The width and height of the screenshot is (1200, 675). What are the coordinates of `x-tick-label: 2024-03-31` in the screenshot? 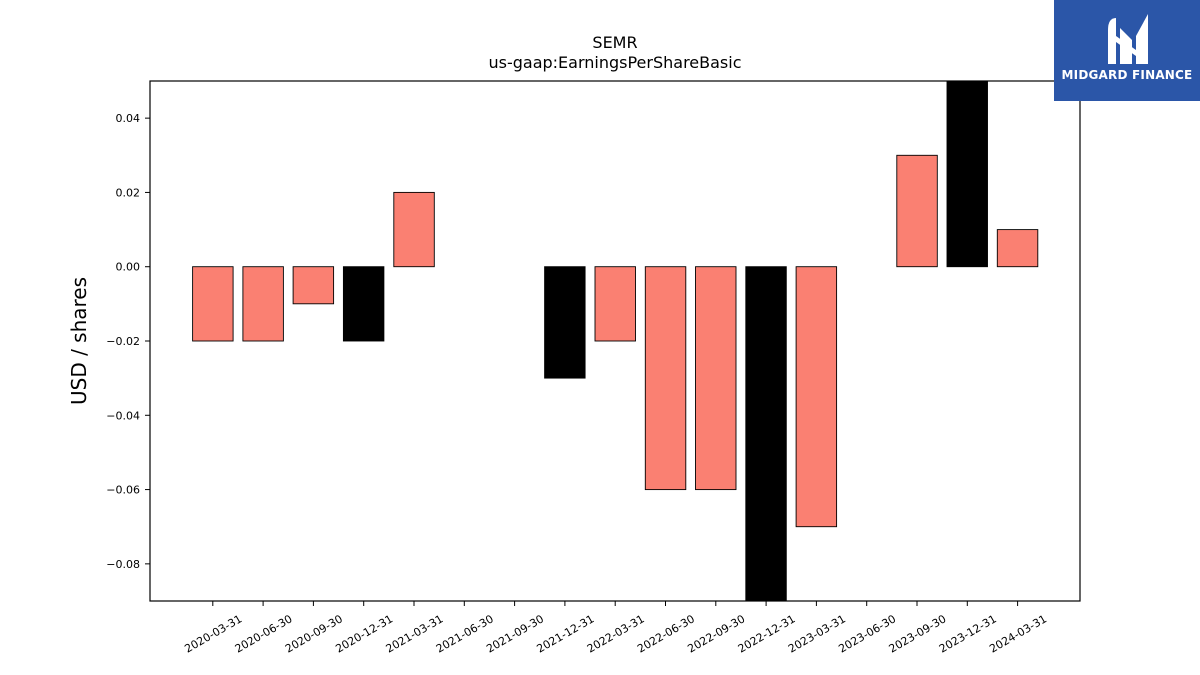 It's located at (1018, 633).